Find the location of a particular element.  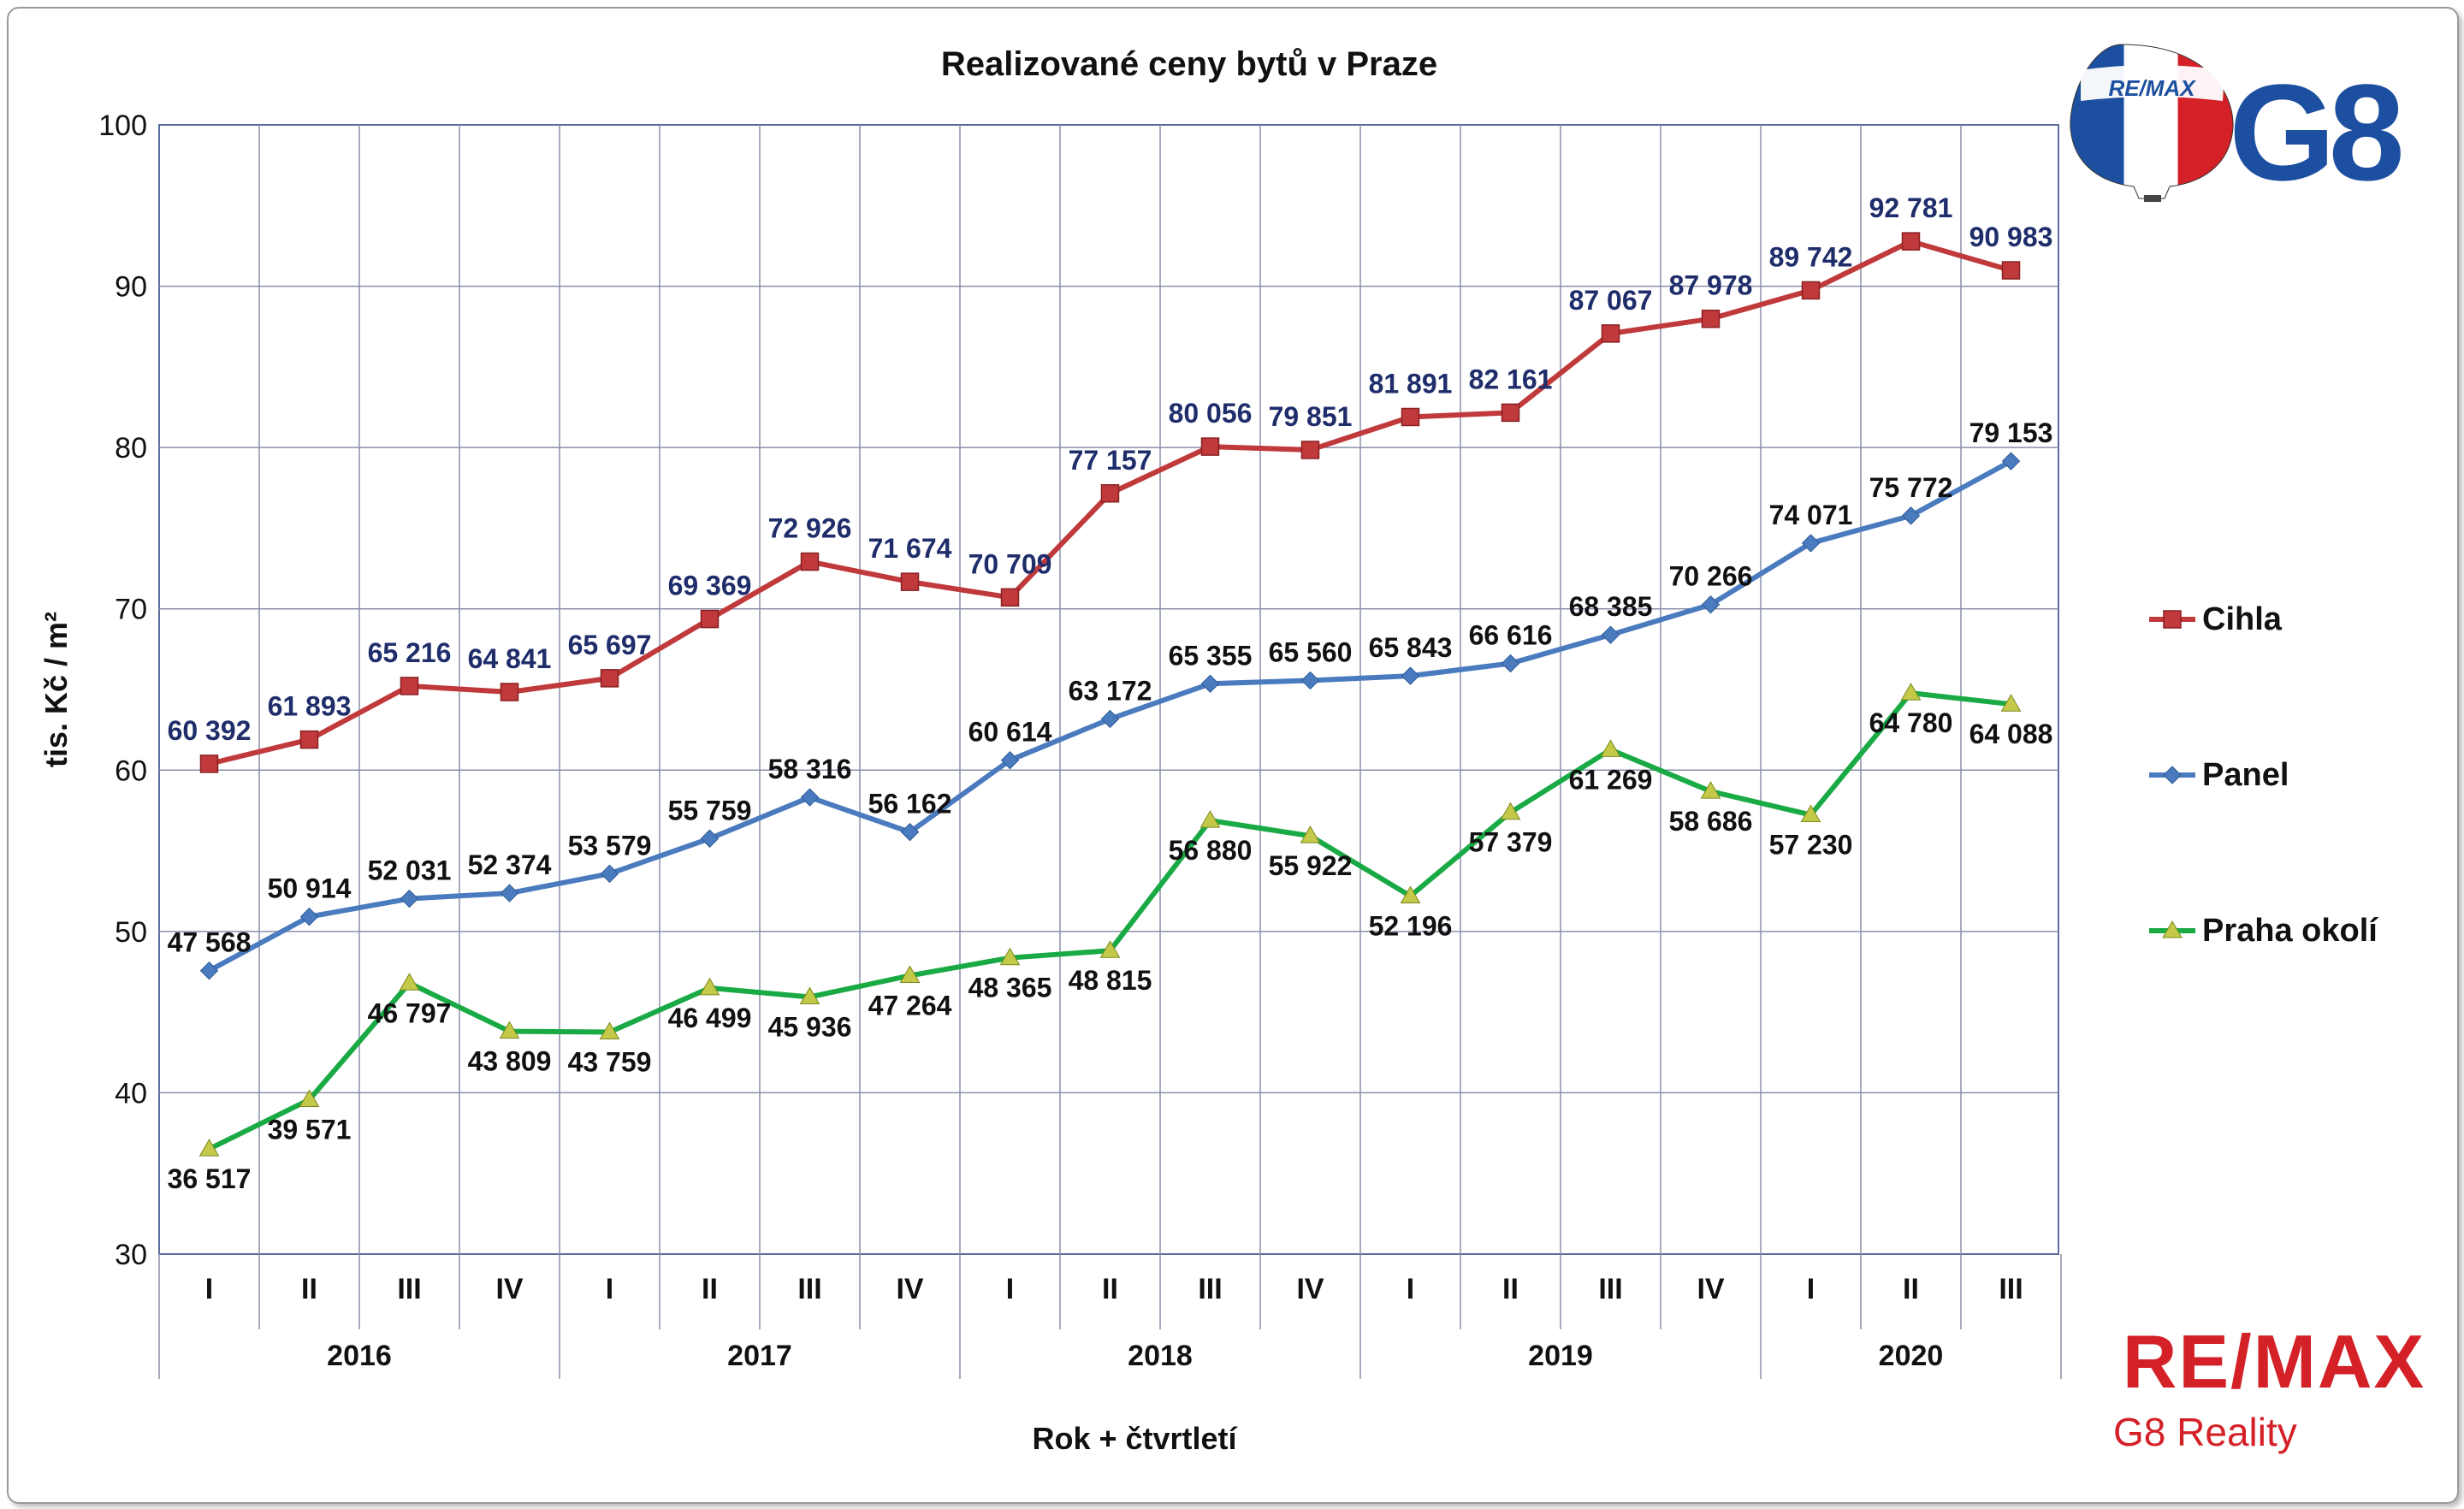

data-label-panel: 50 914 is located at coordinates (310, 888).